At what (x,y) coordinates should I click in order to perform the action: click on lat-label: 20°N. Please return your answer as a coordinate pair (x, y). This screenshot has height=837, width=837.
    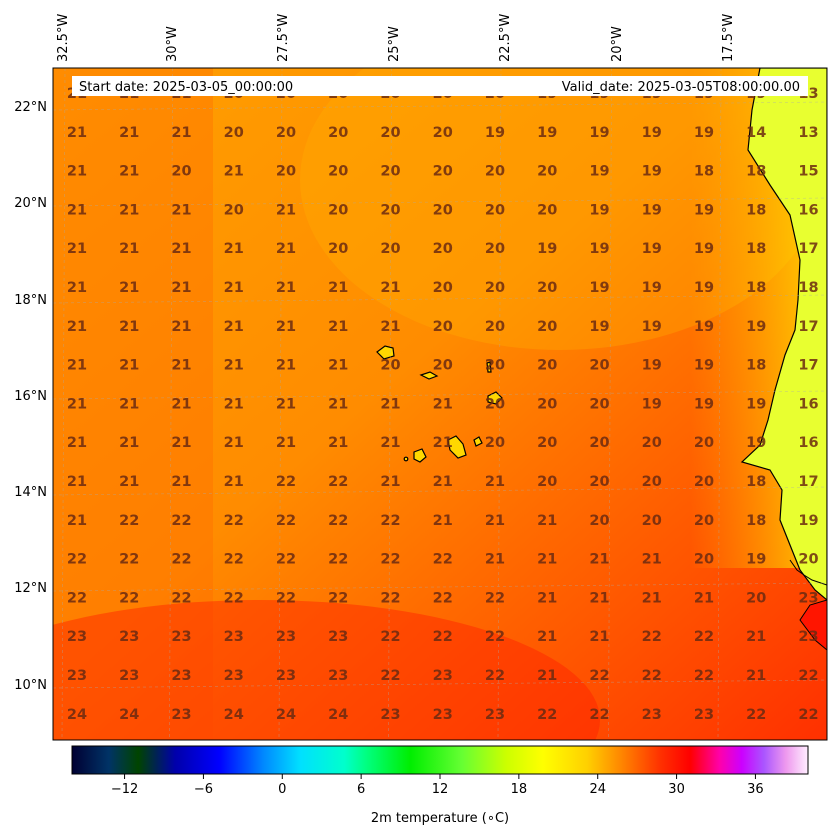
    Looking at the image, I should click on (30, 203).